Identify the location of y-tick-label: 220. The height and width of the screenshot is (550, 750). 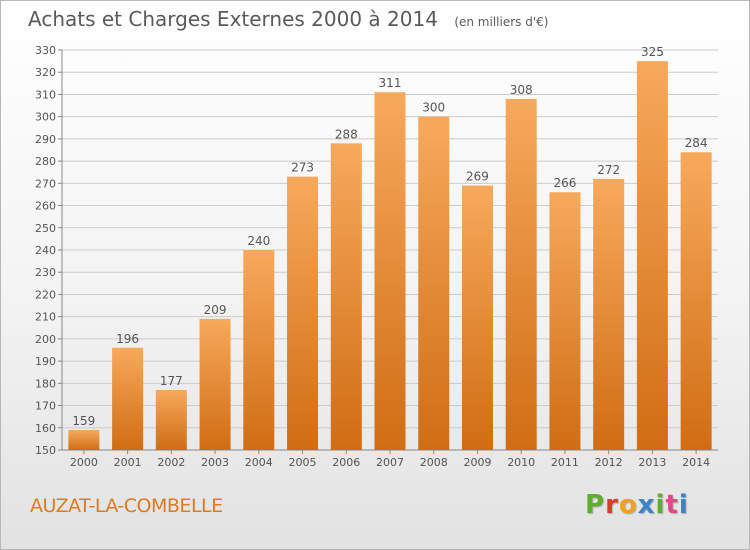
(45, 294).